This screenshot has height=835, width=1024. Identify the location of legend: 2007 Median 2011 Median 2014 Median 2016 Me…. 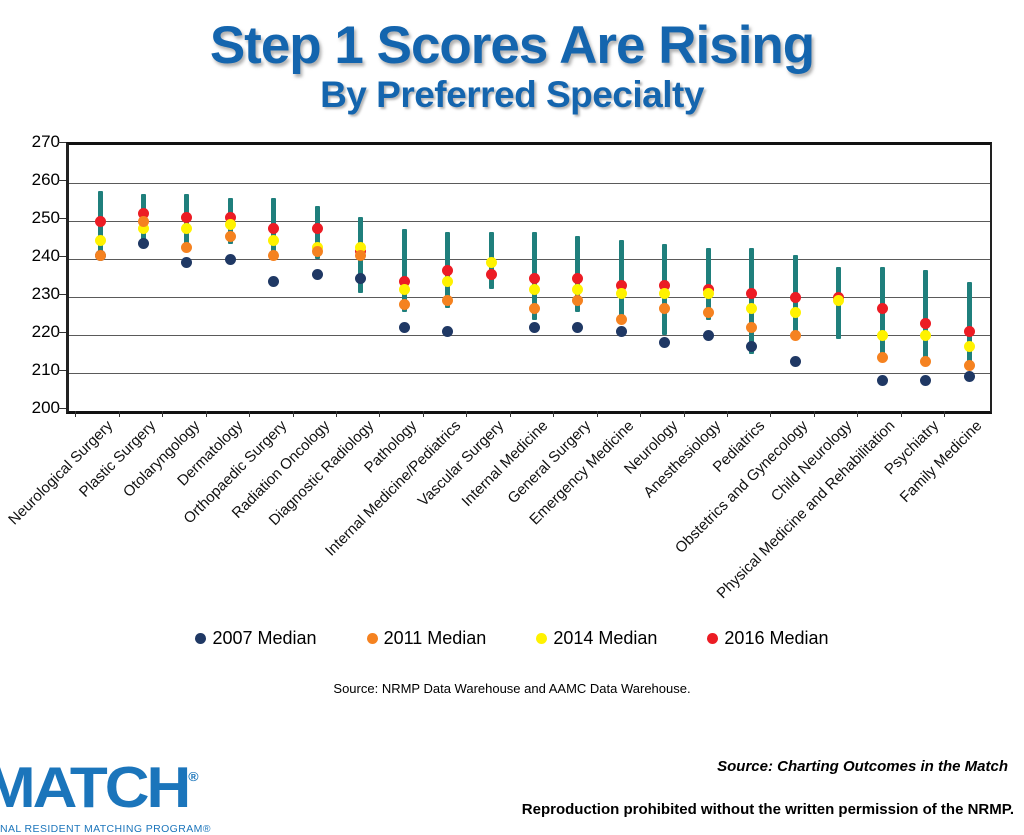
(512, 638).